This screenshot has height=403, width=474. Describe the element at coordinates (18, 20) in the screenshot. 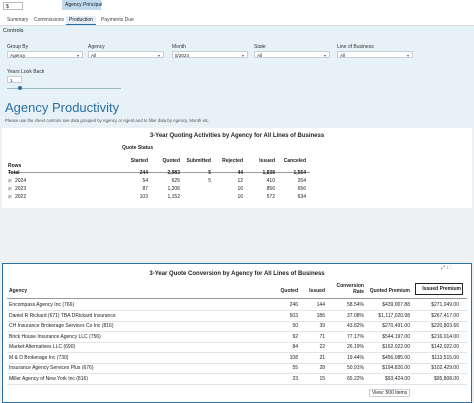

I see `tab: Summary` at that location.